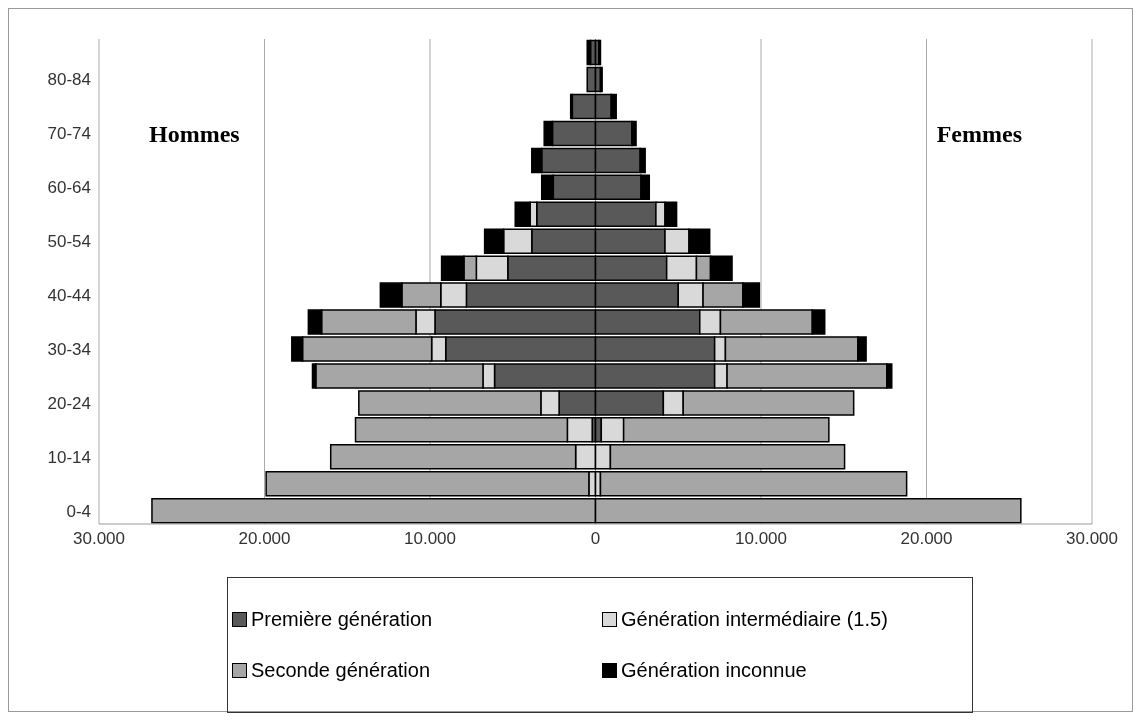  What do you see at coordinates (69, 349) in the screenshot?
I see `y-tick-label: 30-34` at bounding box center [69, 349].